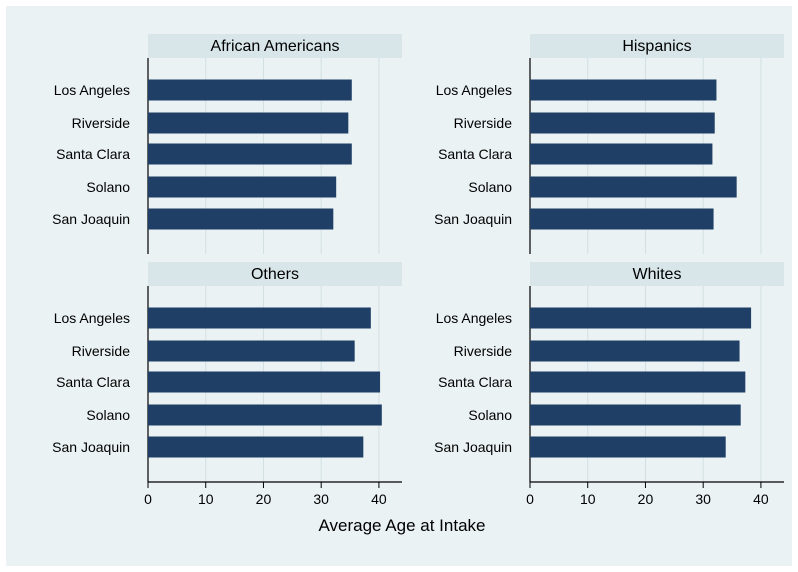 This screenshot has width=798, height=572. I want to click on panel-title: Others, so click(275, 274).